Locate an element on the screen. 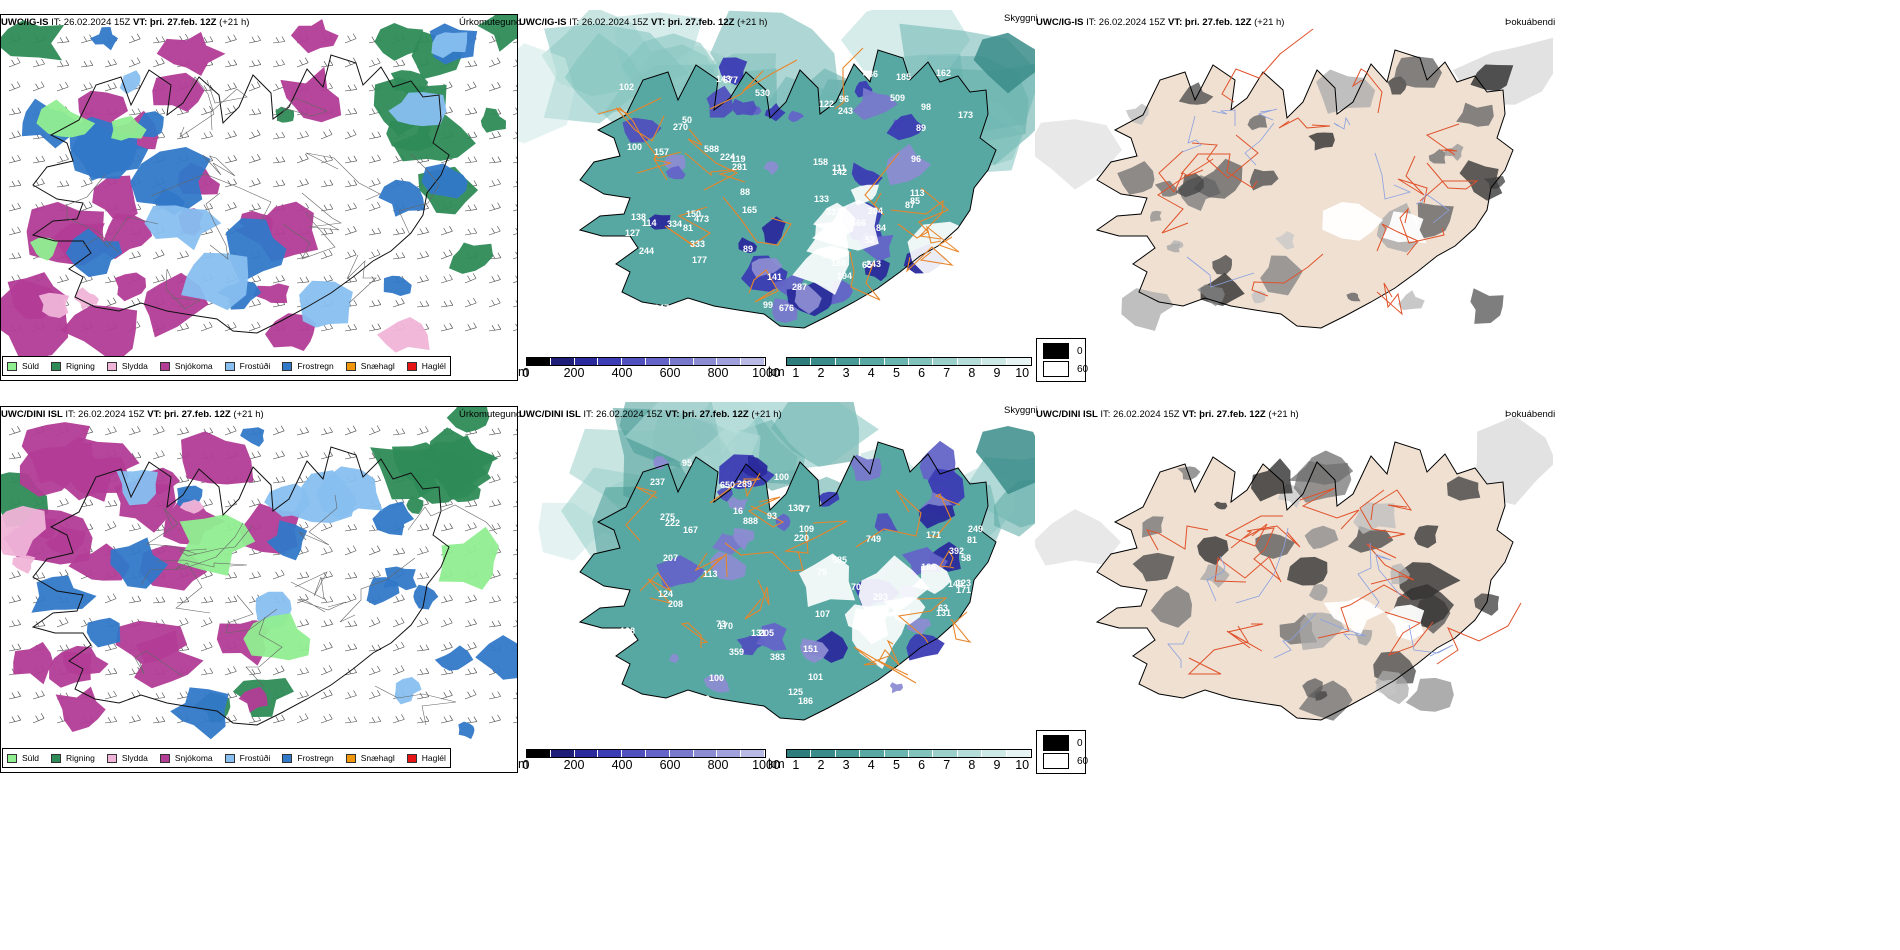 This screenshot has width=1900, height=950. visibility-value-label: 98 is located at coordinates (926, 107).